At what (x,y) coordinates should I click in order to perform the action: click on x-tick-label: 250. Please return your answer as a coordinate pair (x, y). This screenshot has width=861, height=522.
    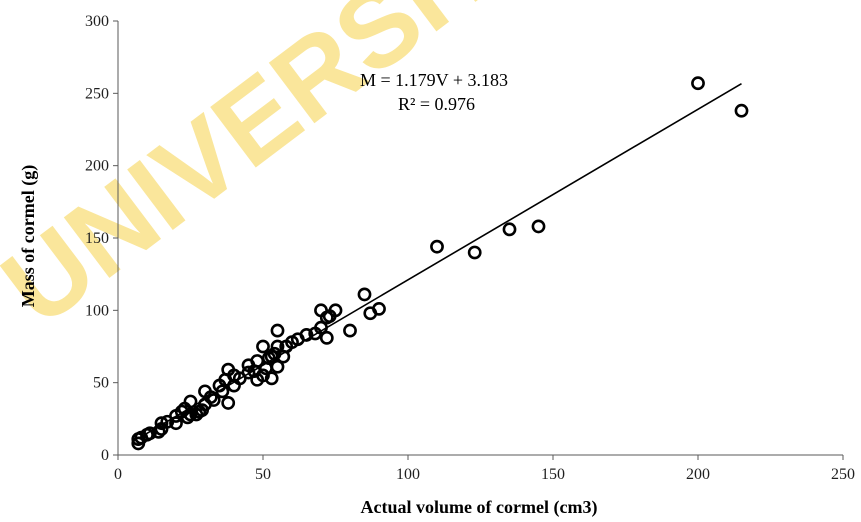
    Looking at the image, I should click on (843, 474).